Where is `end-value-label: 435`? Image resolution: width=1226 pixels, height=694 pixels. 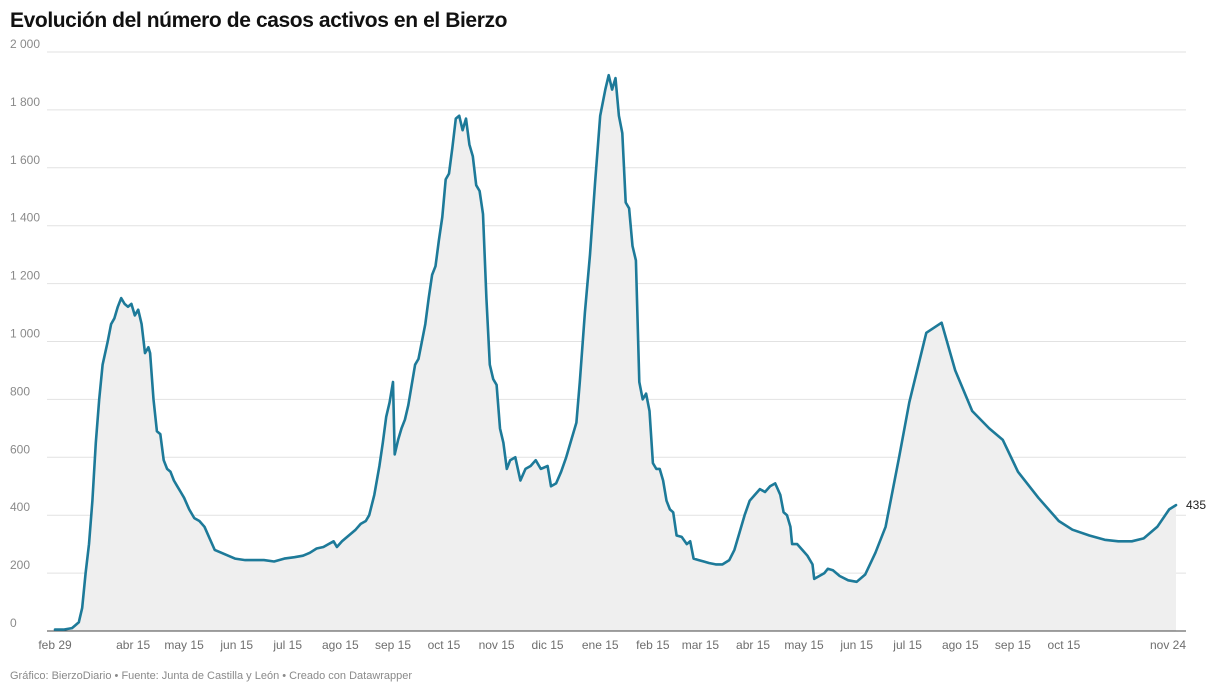
end-value-label: 435 is located at coordinates (1196, 505).